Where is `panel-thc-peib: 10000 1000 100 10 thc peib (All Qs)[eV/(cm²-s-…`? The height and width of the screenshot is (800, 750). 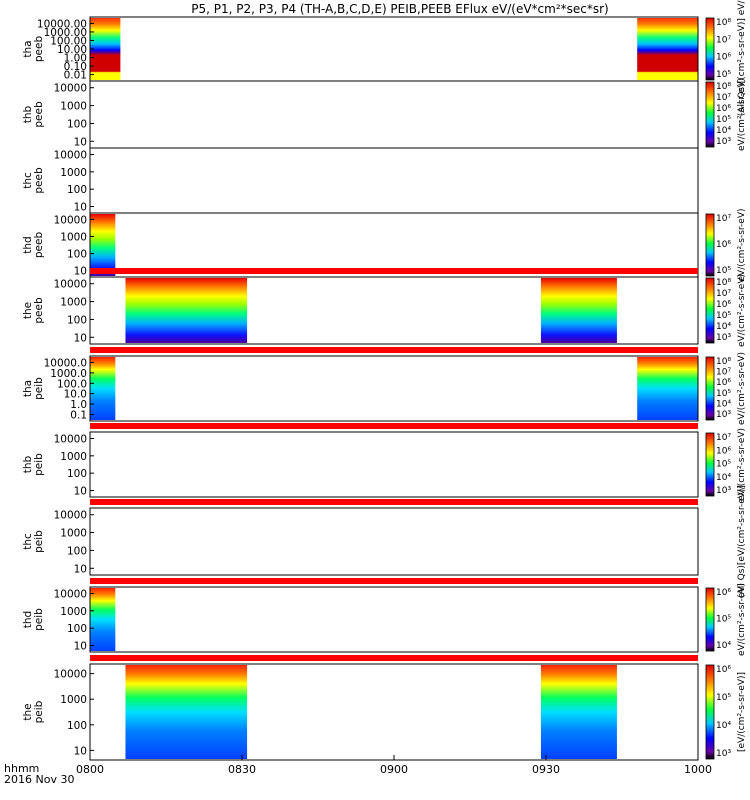 panel-thc-peib: 10000 1000 100 10 thc peib (All Qs)[eV/(cm²-s-… is located at coordinates (384, 541).